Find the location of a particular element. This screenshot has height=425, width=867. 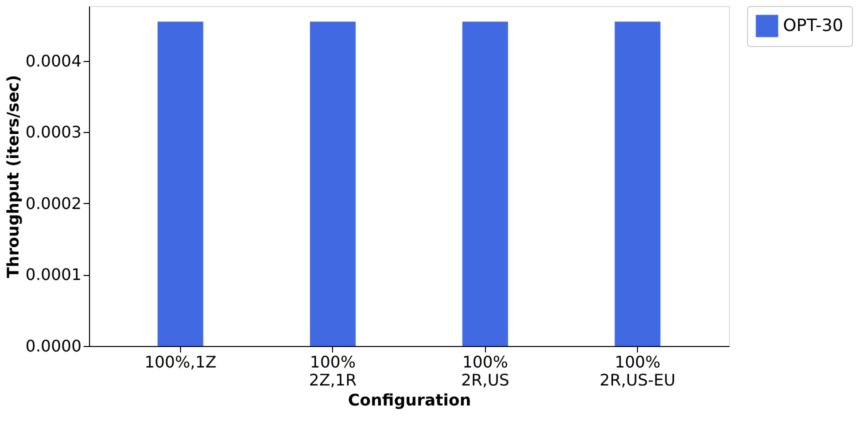

x-tick-label: 100% 2R,US is located at coordinates (485, 371).